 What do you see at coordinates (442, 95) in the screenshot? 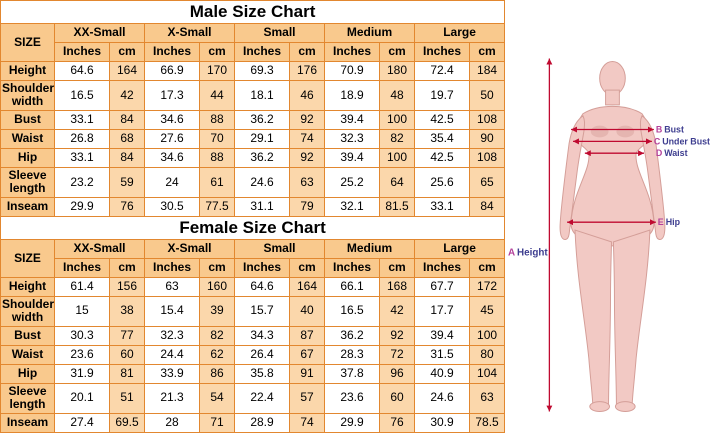
I see `value-inches-cell: 19.7` at bounding box center [442, 95].